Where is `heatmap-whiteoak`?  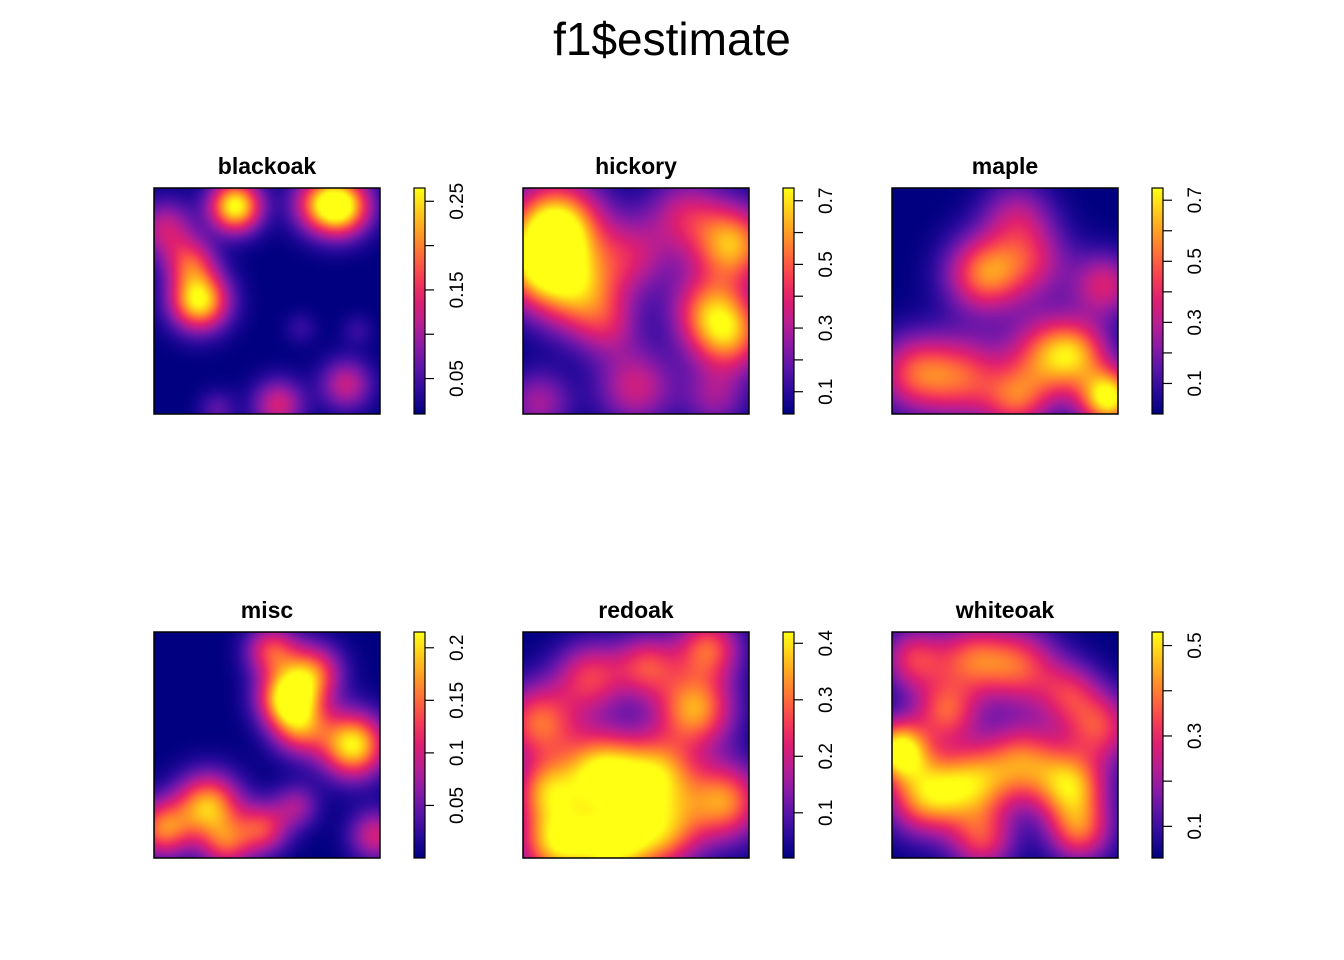 heatmap-whiteoak is located at coordinates (1005, 745).